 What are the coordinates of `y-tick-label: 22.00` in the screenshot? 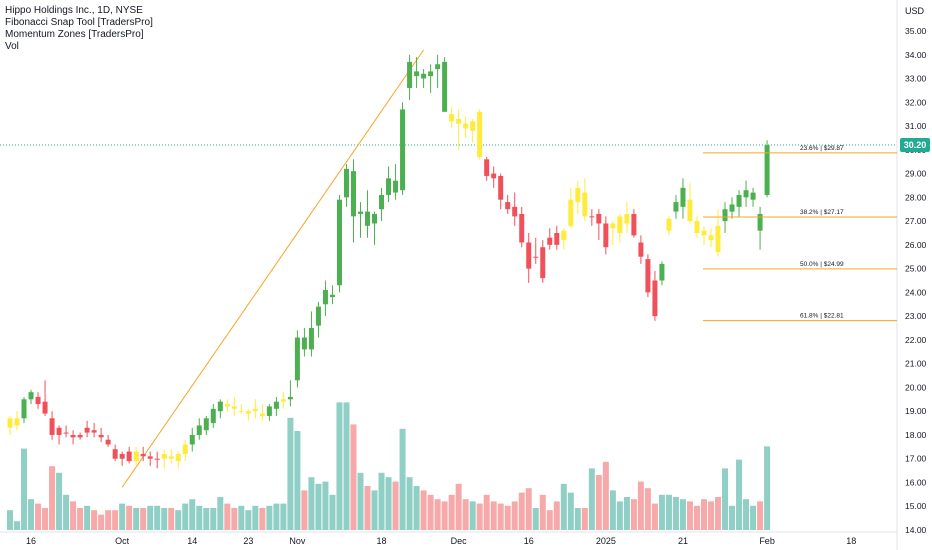 It's located at (916, 340).